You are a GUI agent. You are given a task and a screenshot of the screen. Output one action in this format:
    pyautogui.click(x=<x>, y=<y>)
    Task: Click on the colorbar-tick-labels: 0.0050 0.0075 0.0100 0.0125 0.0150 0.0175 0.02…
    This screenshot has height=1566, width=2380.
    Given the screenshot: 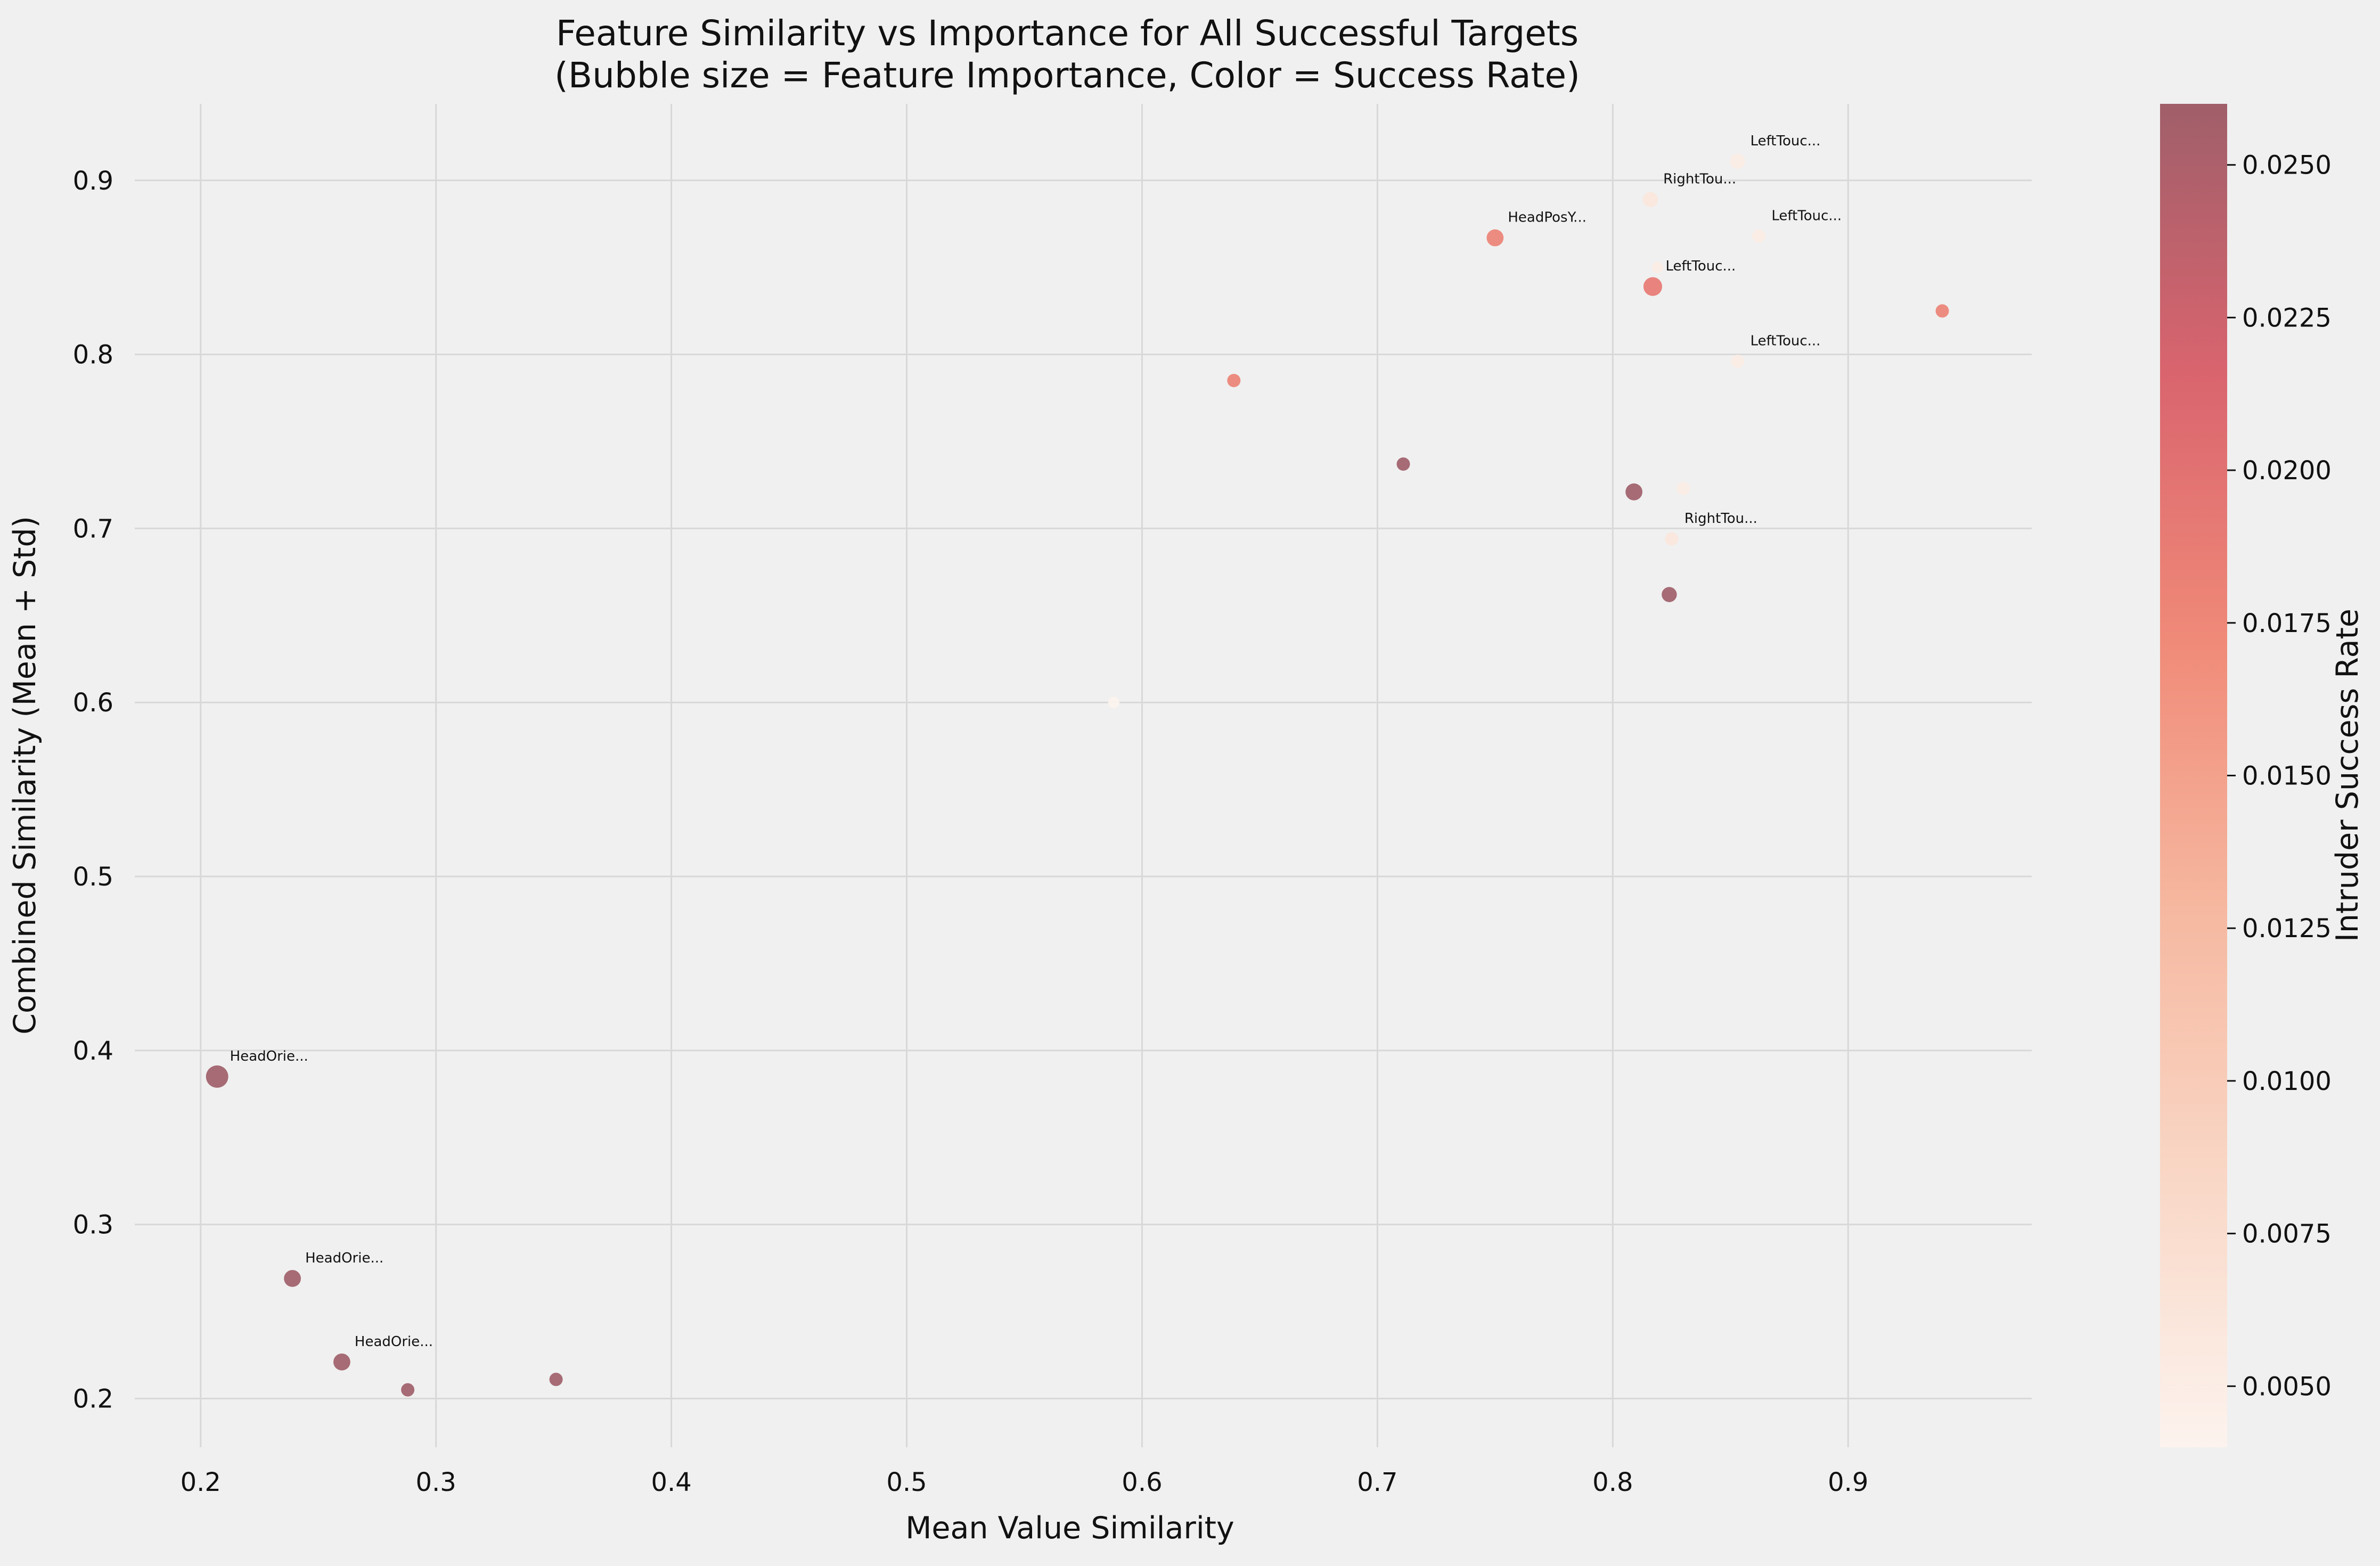 What is the action you would take?
    pyautogui.click(x=2279, y=776)
    